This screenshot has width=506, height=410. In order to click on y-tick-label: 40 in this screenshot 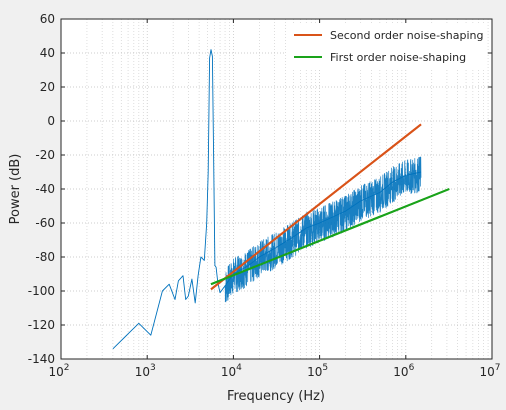, I will do `click(47, 53)`.